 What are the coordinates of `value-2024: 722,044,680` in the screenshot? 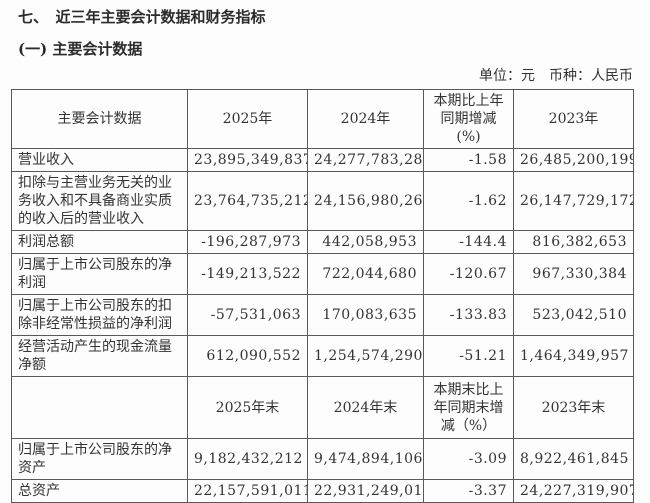 It's located at (365, 274).